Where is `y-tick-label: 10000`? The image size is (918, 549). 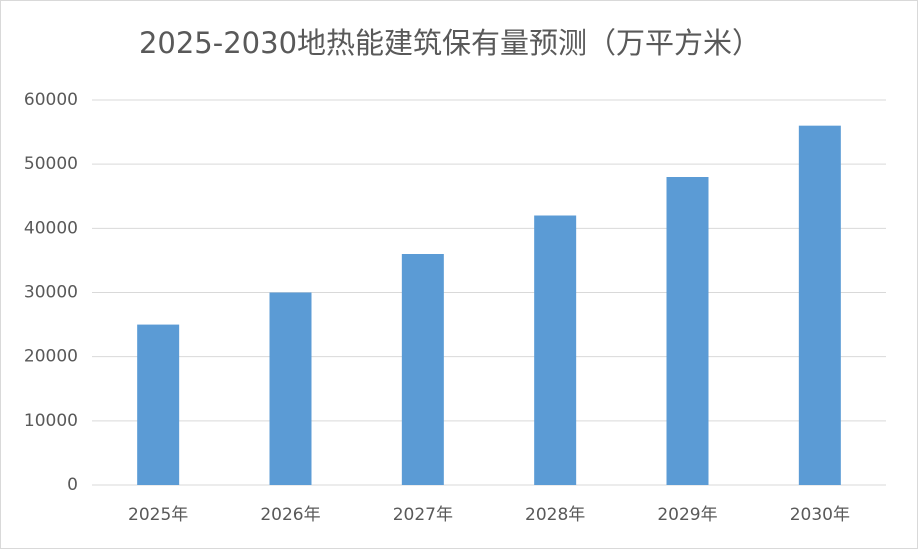
y-tick-label: 10000 is located at coordinates (51, 421).